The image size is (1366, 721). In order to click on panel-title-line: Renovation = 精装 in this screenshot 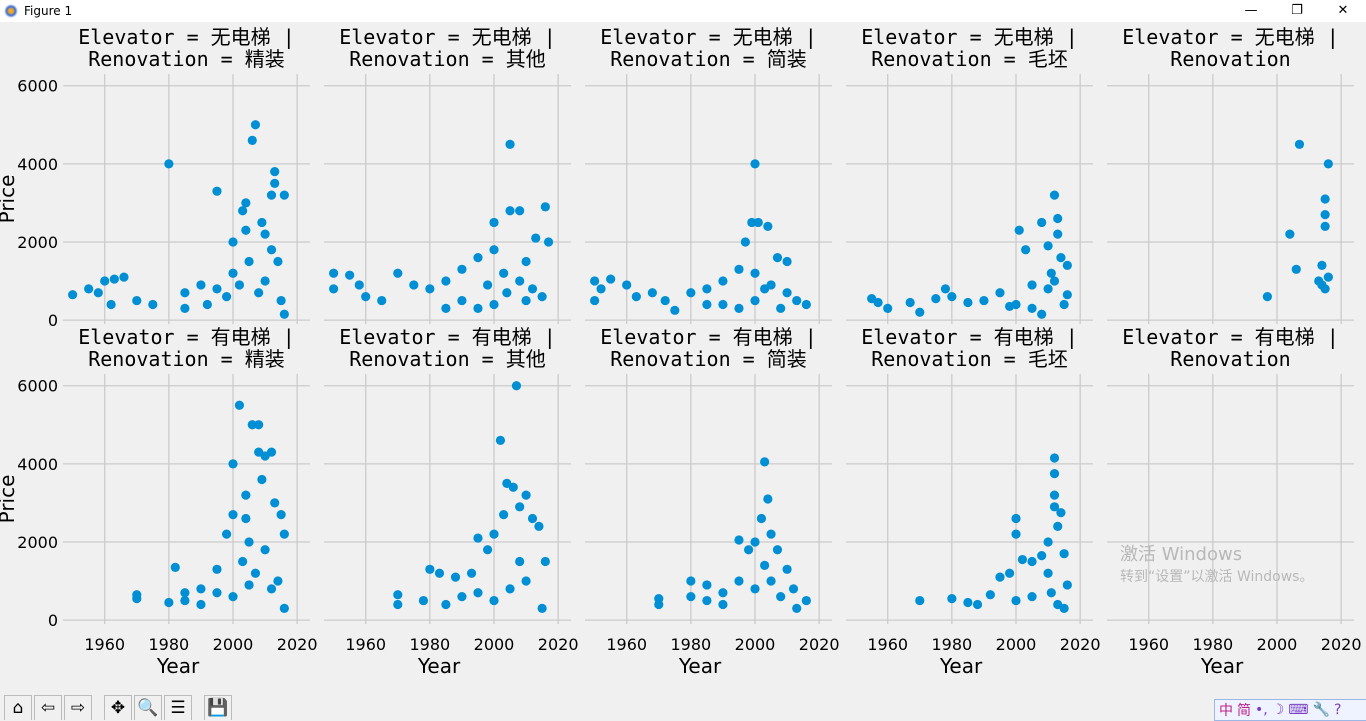, I will do `click(186, 59)`.